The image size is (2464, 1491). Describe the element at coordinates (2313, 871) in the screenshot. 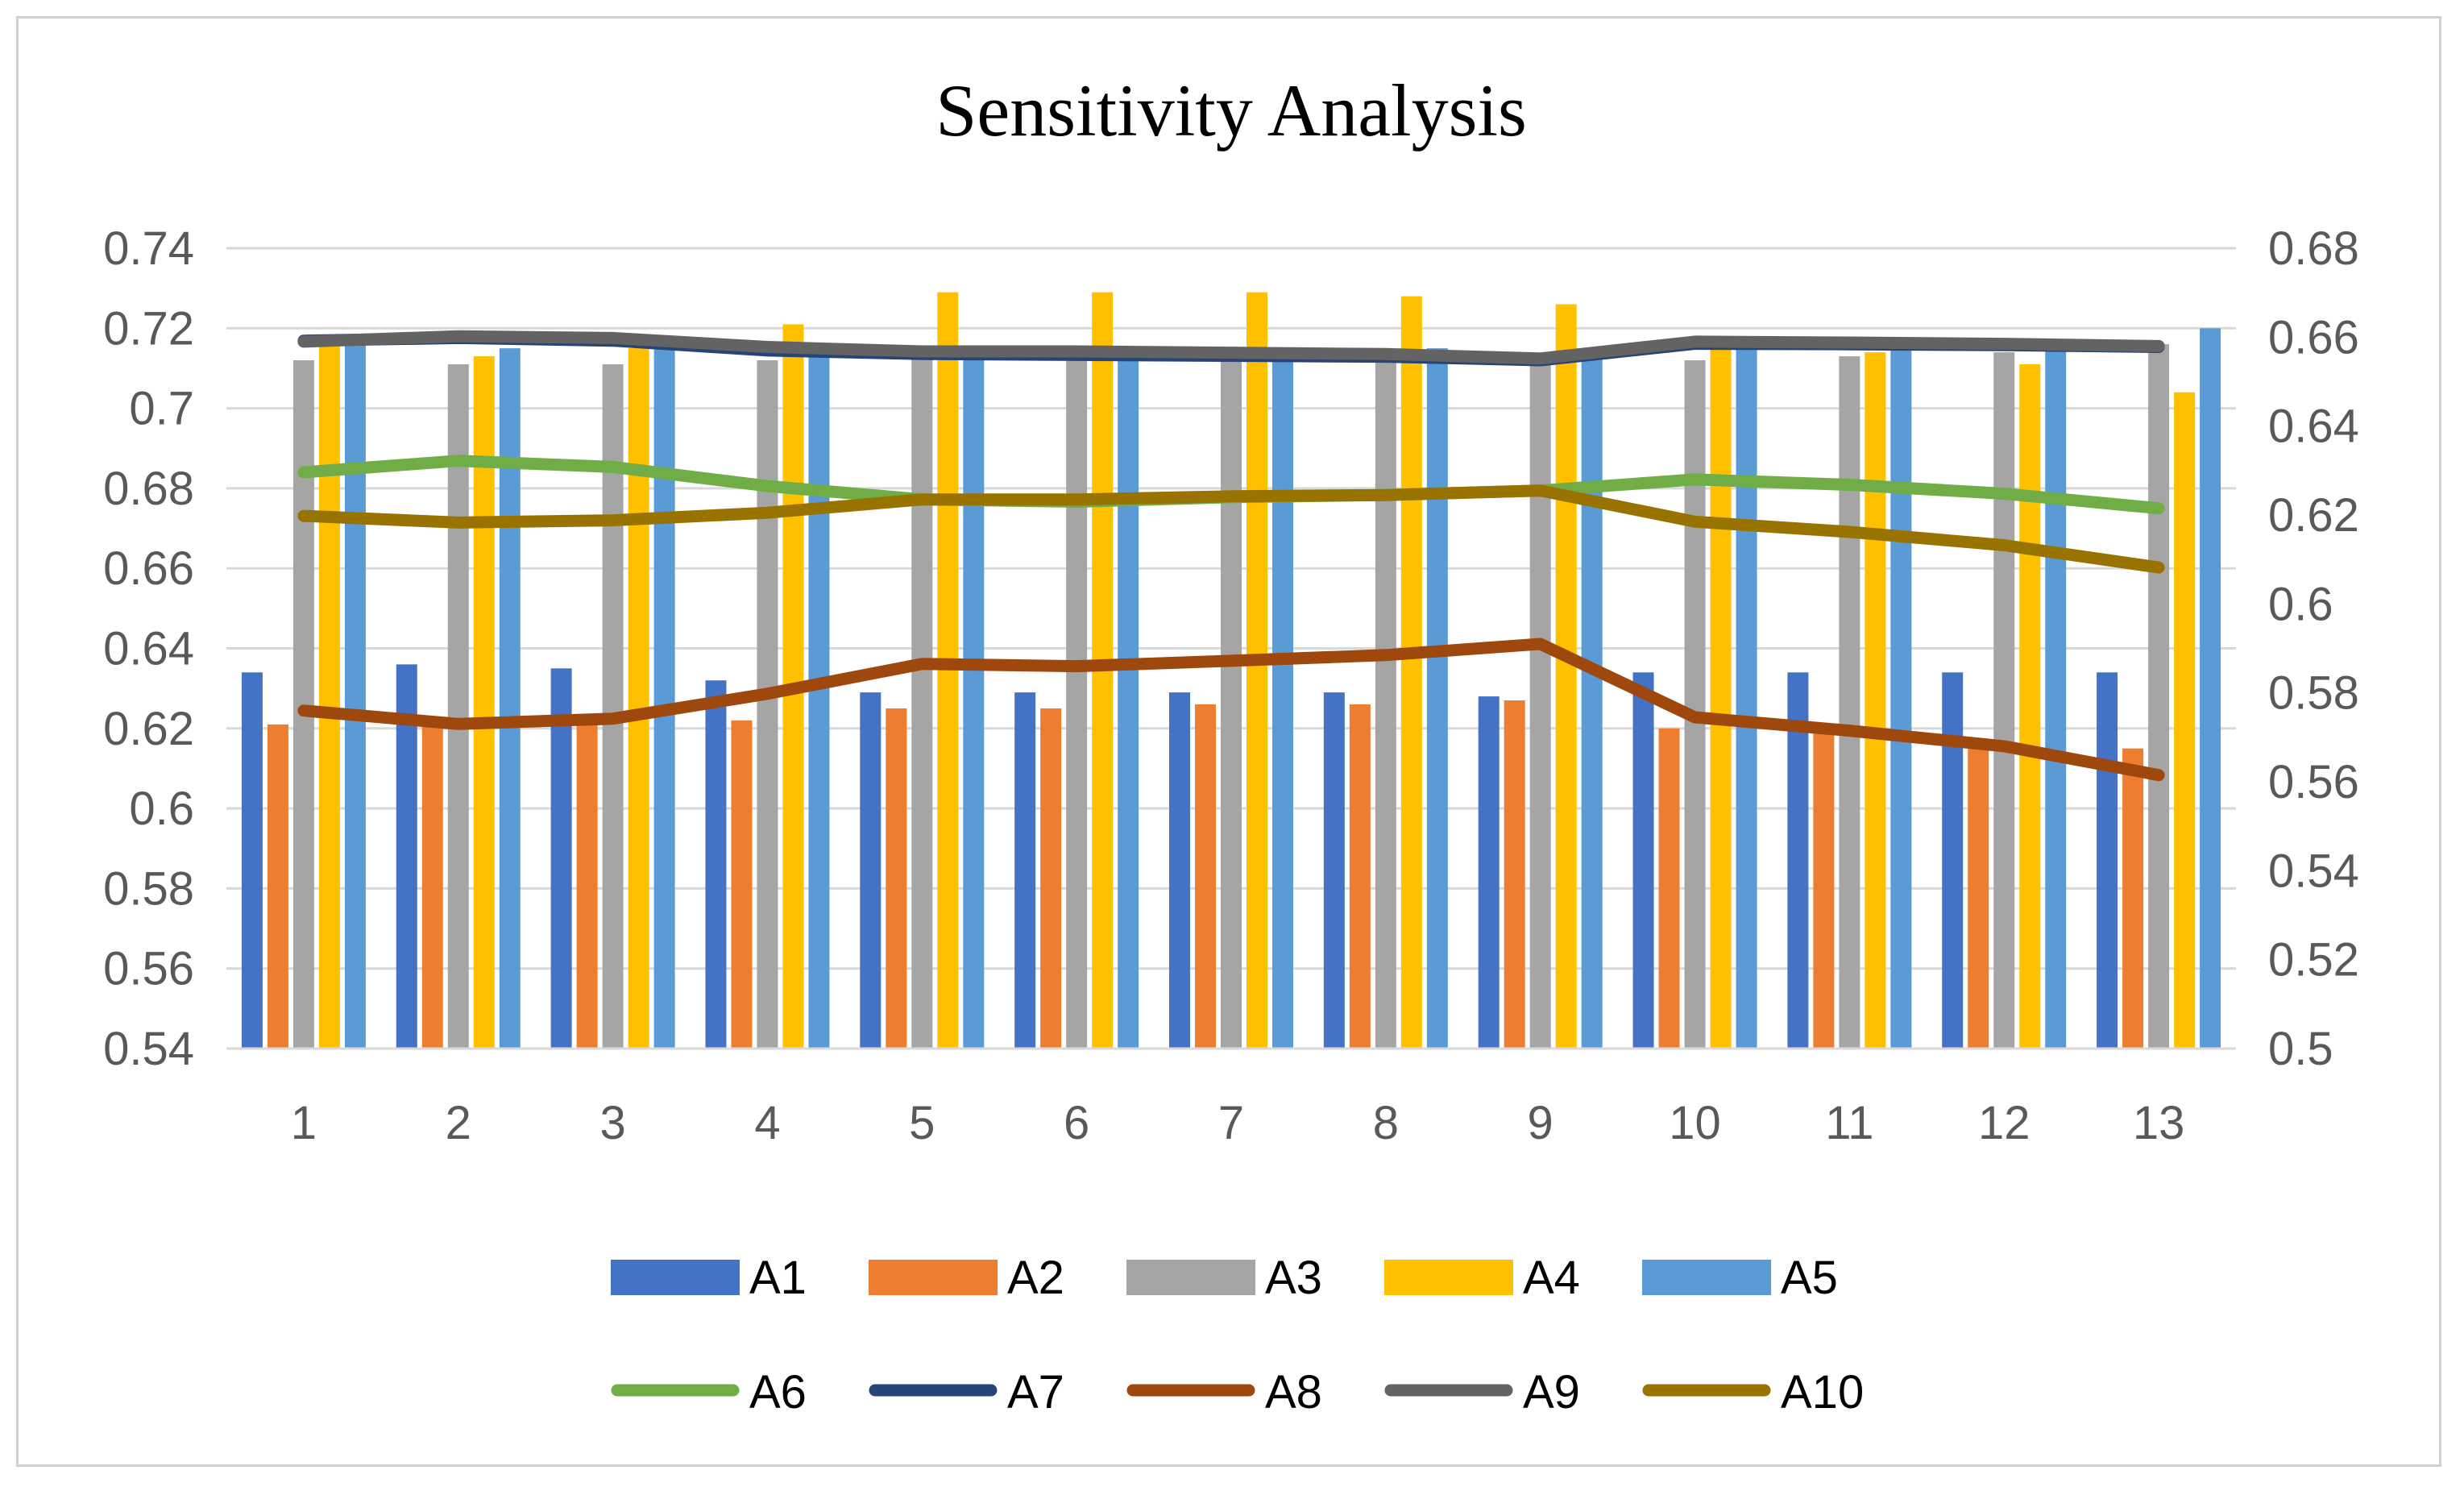

I see `right-axis-tick-label: 0.54` at that location.